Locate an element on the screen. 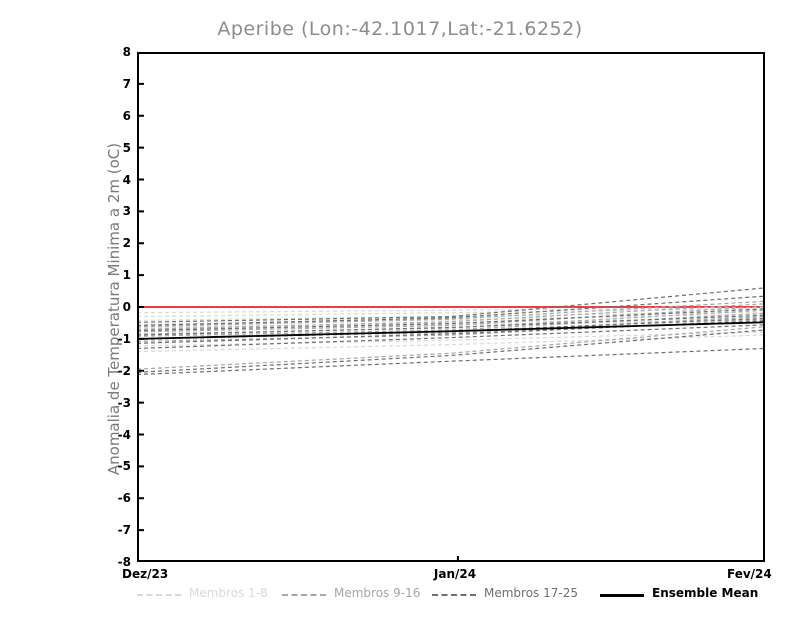 The height and width of the screenshot is (618, 800). y-tick-label: 0 is located at coordinates (126, 307).